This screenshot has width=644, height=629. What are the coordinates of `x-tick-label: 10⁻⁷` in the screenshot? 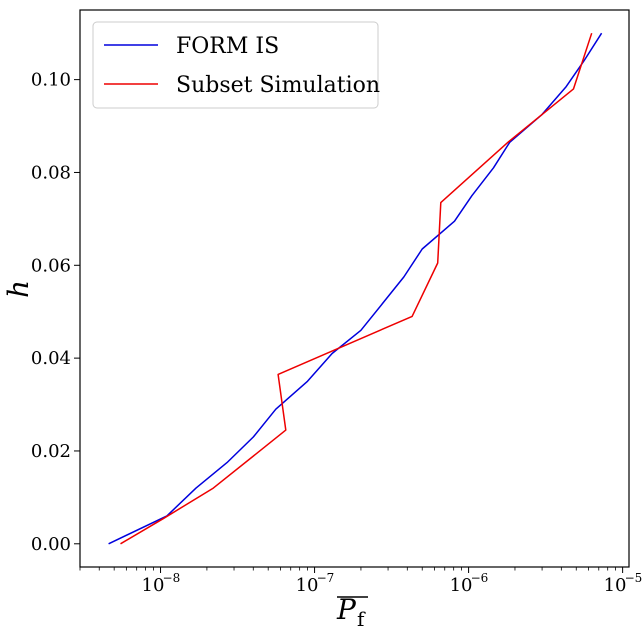 It's located at (315, 583).